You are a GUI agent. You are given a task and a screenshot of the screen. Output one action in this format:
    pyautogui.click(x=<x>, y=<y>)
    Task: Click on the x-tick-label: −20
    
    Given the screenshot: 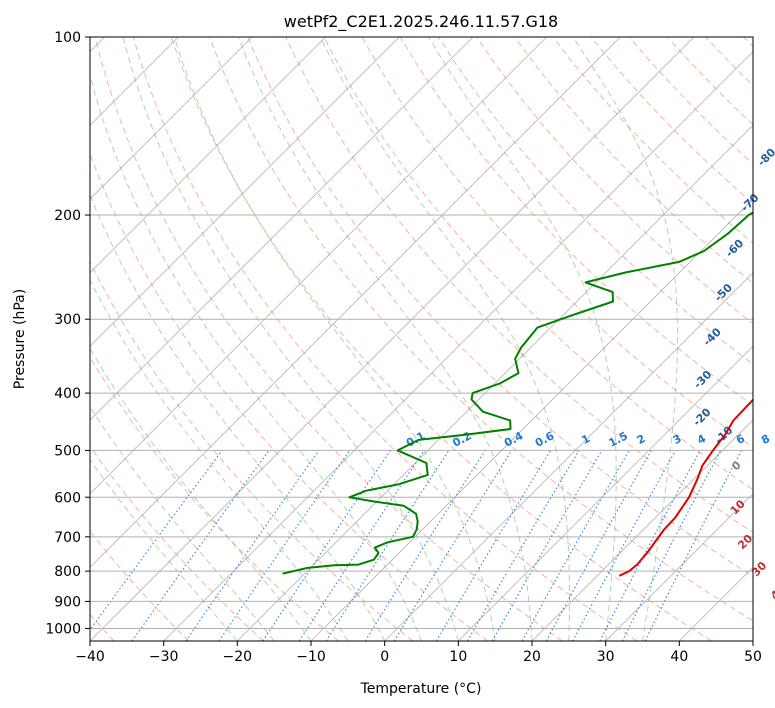 What is the action you would take?
    pyautogui.click(x=238, y=657)
    